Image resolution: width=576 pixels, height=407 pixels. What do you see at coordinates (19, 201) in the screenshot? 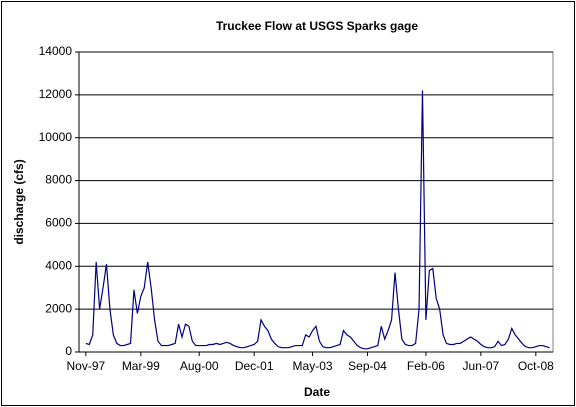
I see `y-axis-label: discharge (cfs)` at bounding box center [19, 201].